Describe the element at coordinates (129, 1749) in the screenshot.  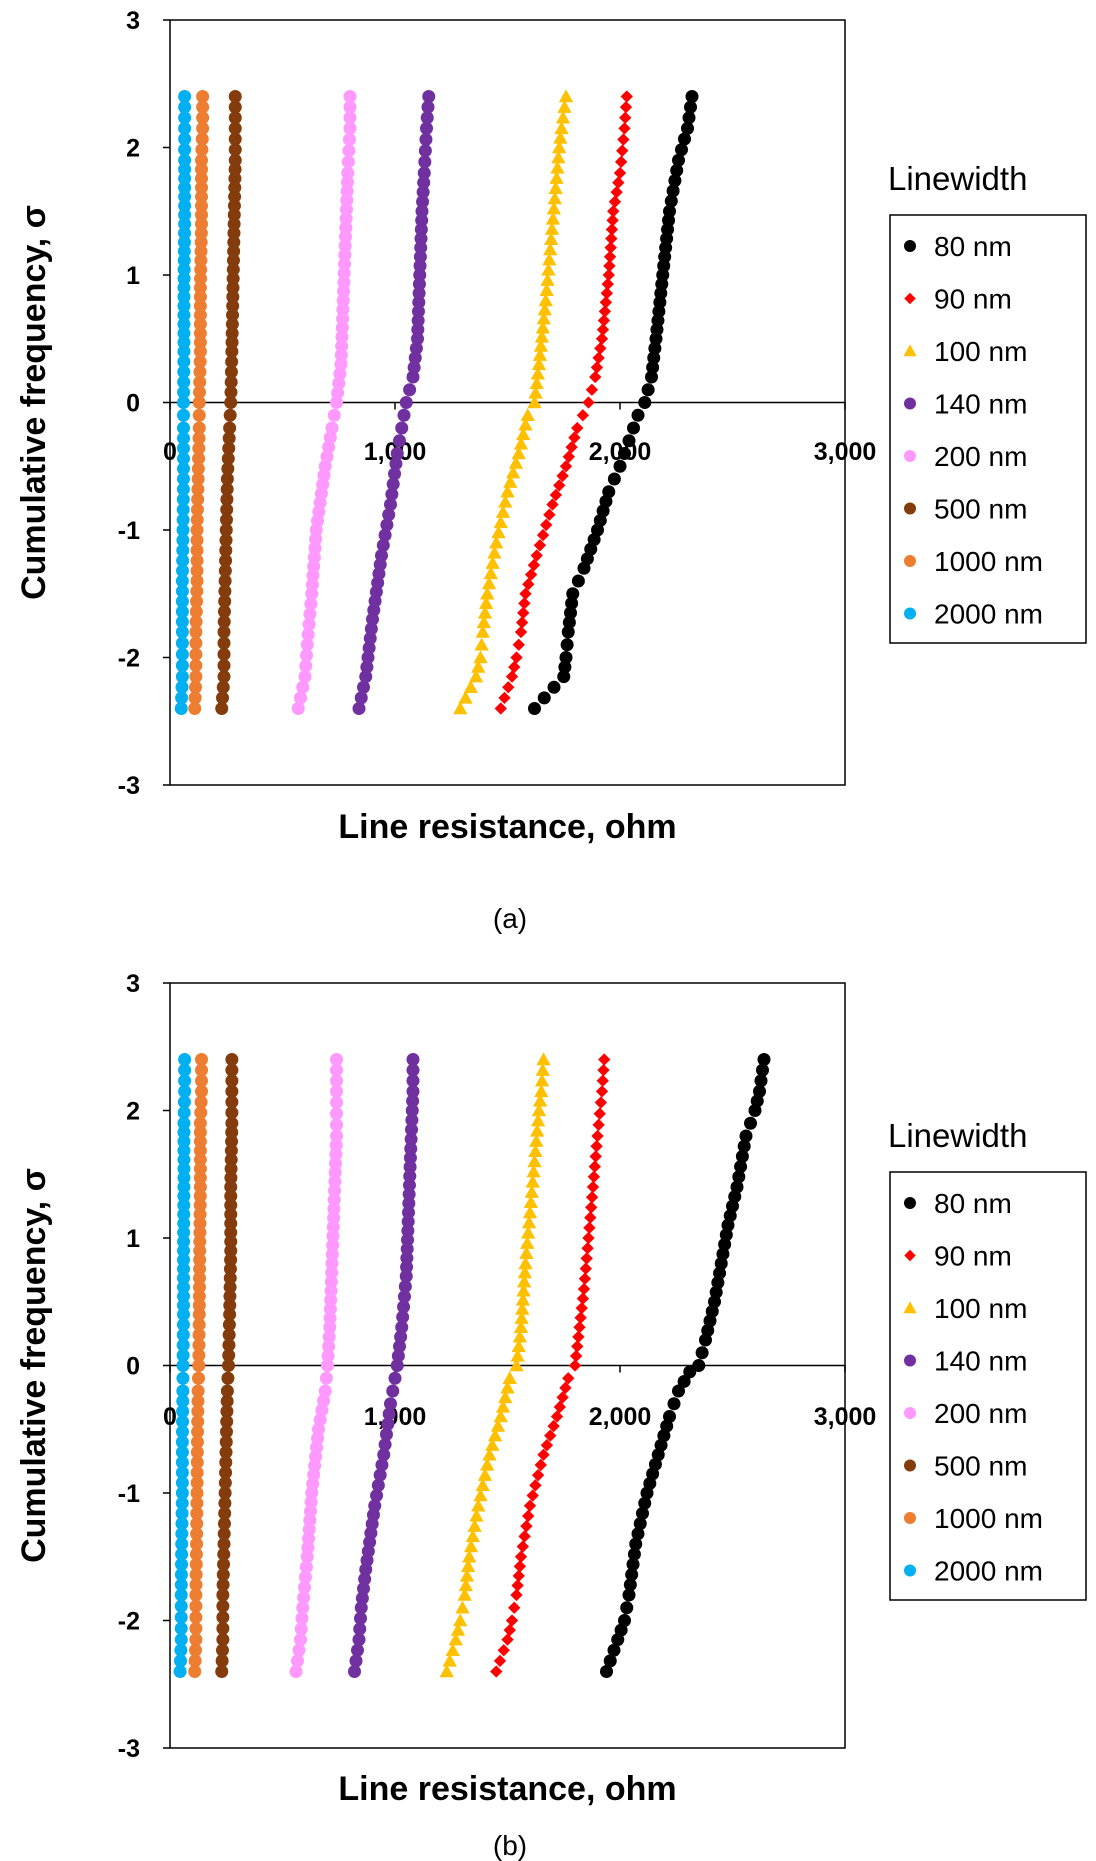
I see `y-tick-label: -3` at that location.